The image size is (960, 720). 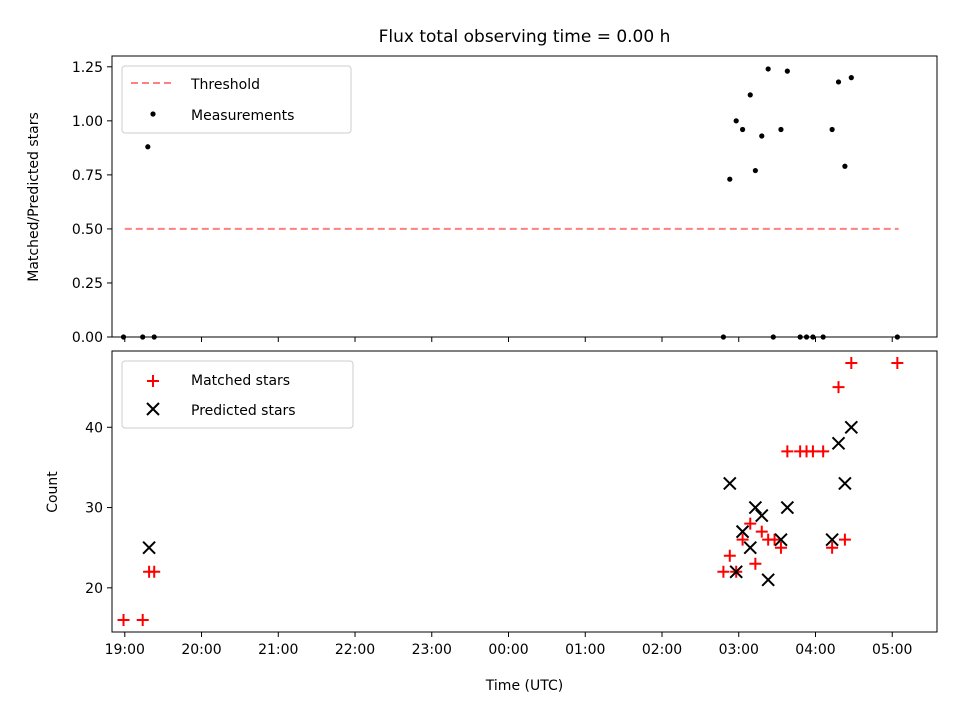 I want to click on x-axis-label: Time (UTC), so click(x=524, y=686).